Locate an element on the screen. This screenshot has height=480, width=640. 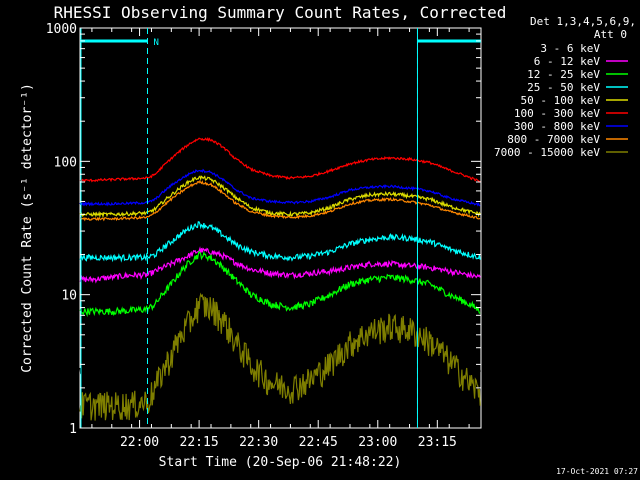
legend-label-3: 25 - 50 keV is located at coordinates (563, 87).